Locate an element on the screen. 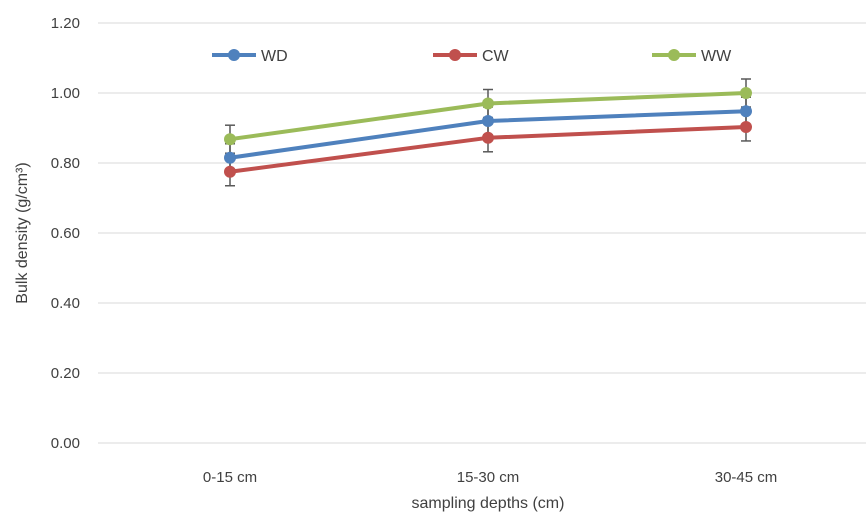  x-tick-label: 0-15 cm is located at coordinates (230, 477).